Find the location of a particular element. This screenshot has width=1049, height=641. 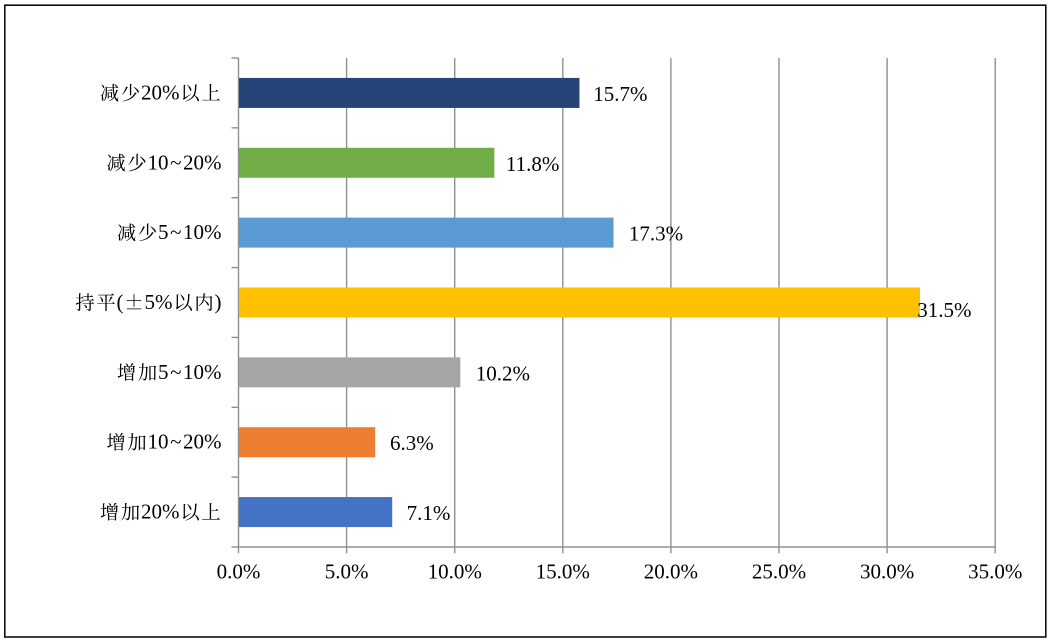

svg-text: 30.0% is located at coordinates (887, 571).